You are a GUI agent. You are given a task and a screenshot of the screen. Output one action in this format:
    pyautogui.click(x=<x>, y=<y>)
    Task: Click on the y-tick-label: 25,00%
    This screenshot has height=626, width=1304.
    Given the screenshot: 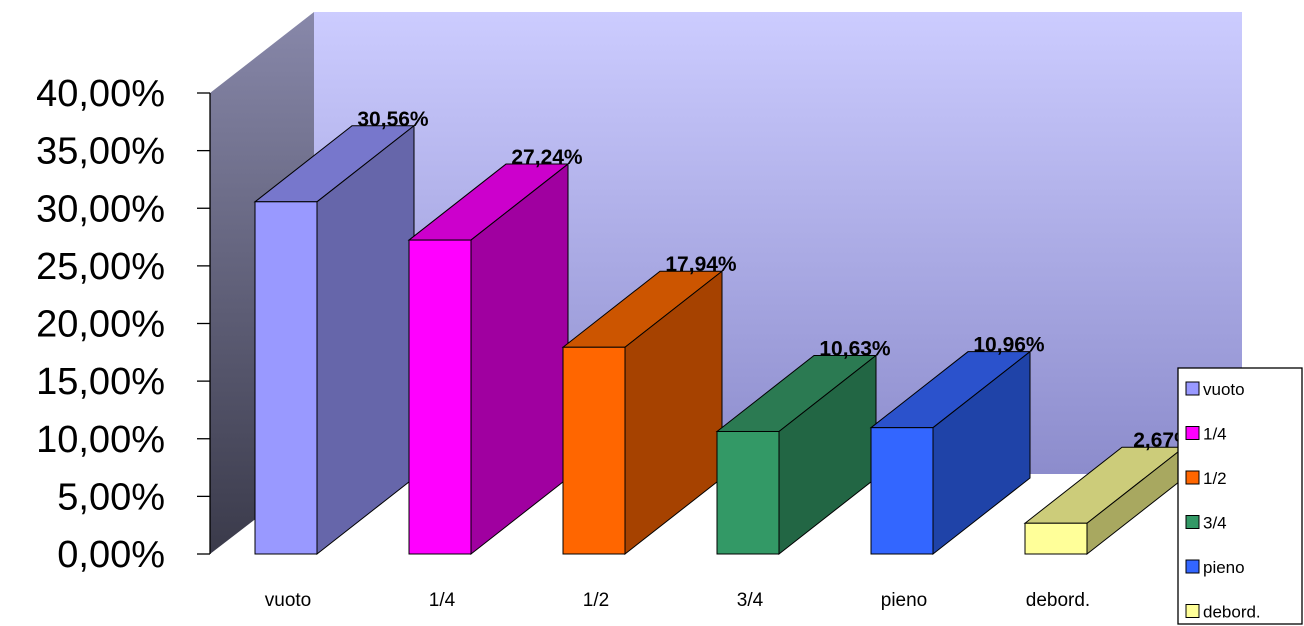 What is the action you would take?
    pyautogui.click(x=100, y=267)
    